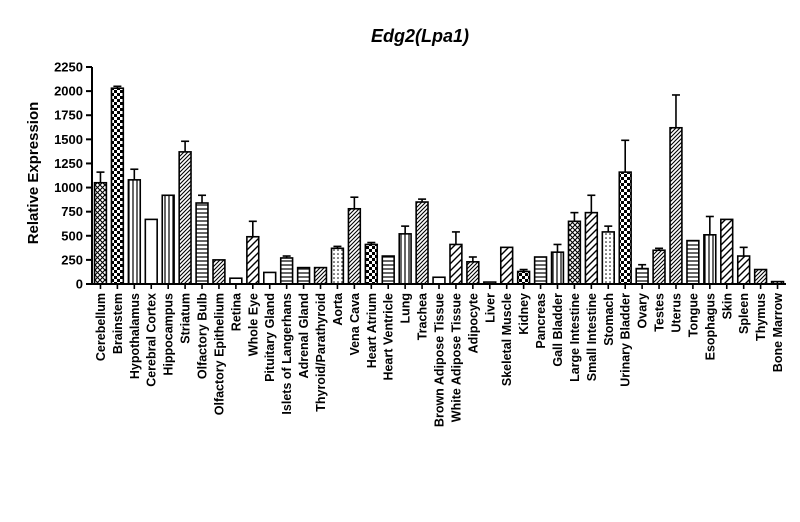 The width and height of the screenshot is (800, 522). I want to click on x-tick-label: Olfactory Epithelium, so click(219, 354).